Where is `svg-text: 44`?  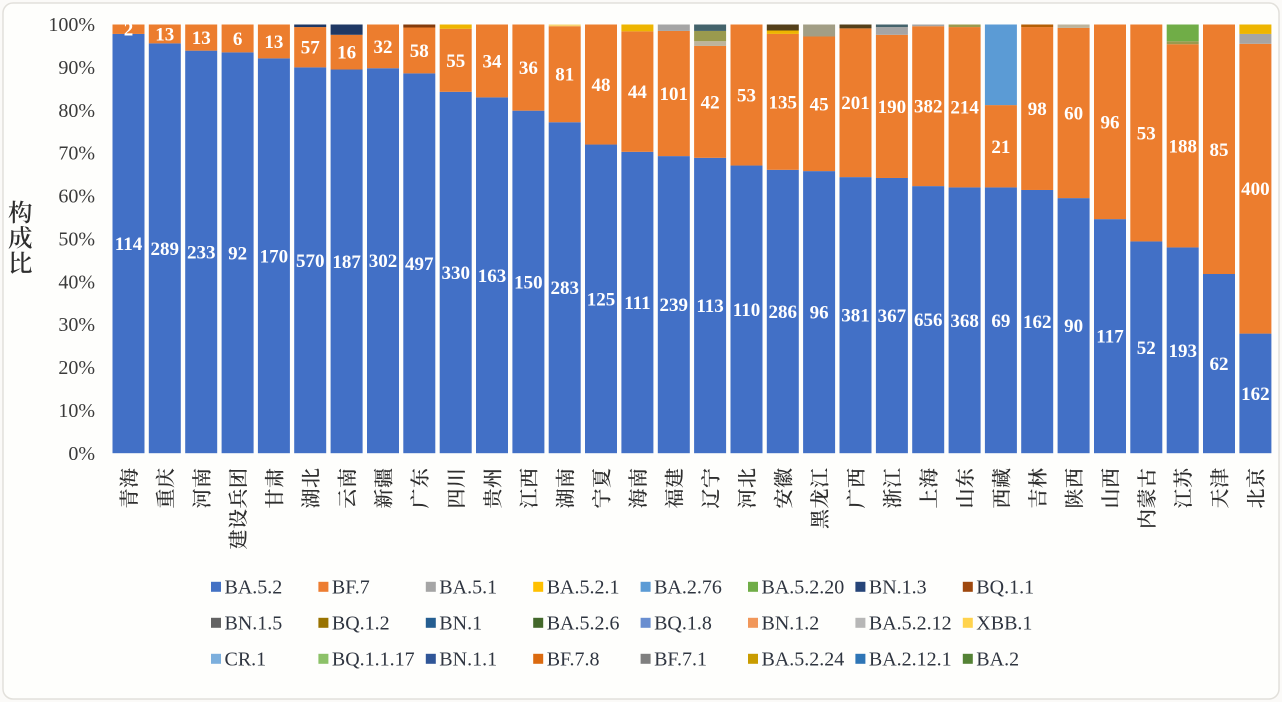
svg-text: 44 is located at coordinates (638, 92).